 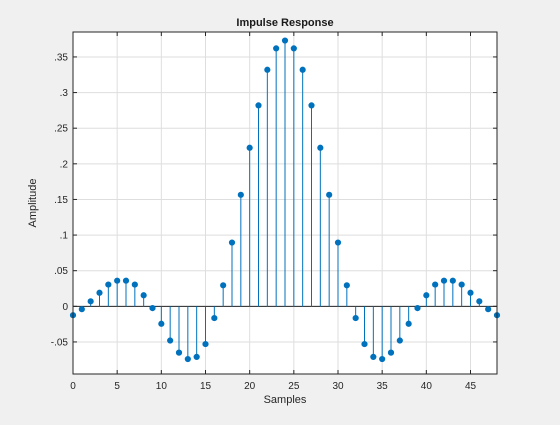 I want to click on y-axis-label: Amplitude, so click(x=33, y=203).